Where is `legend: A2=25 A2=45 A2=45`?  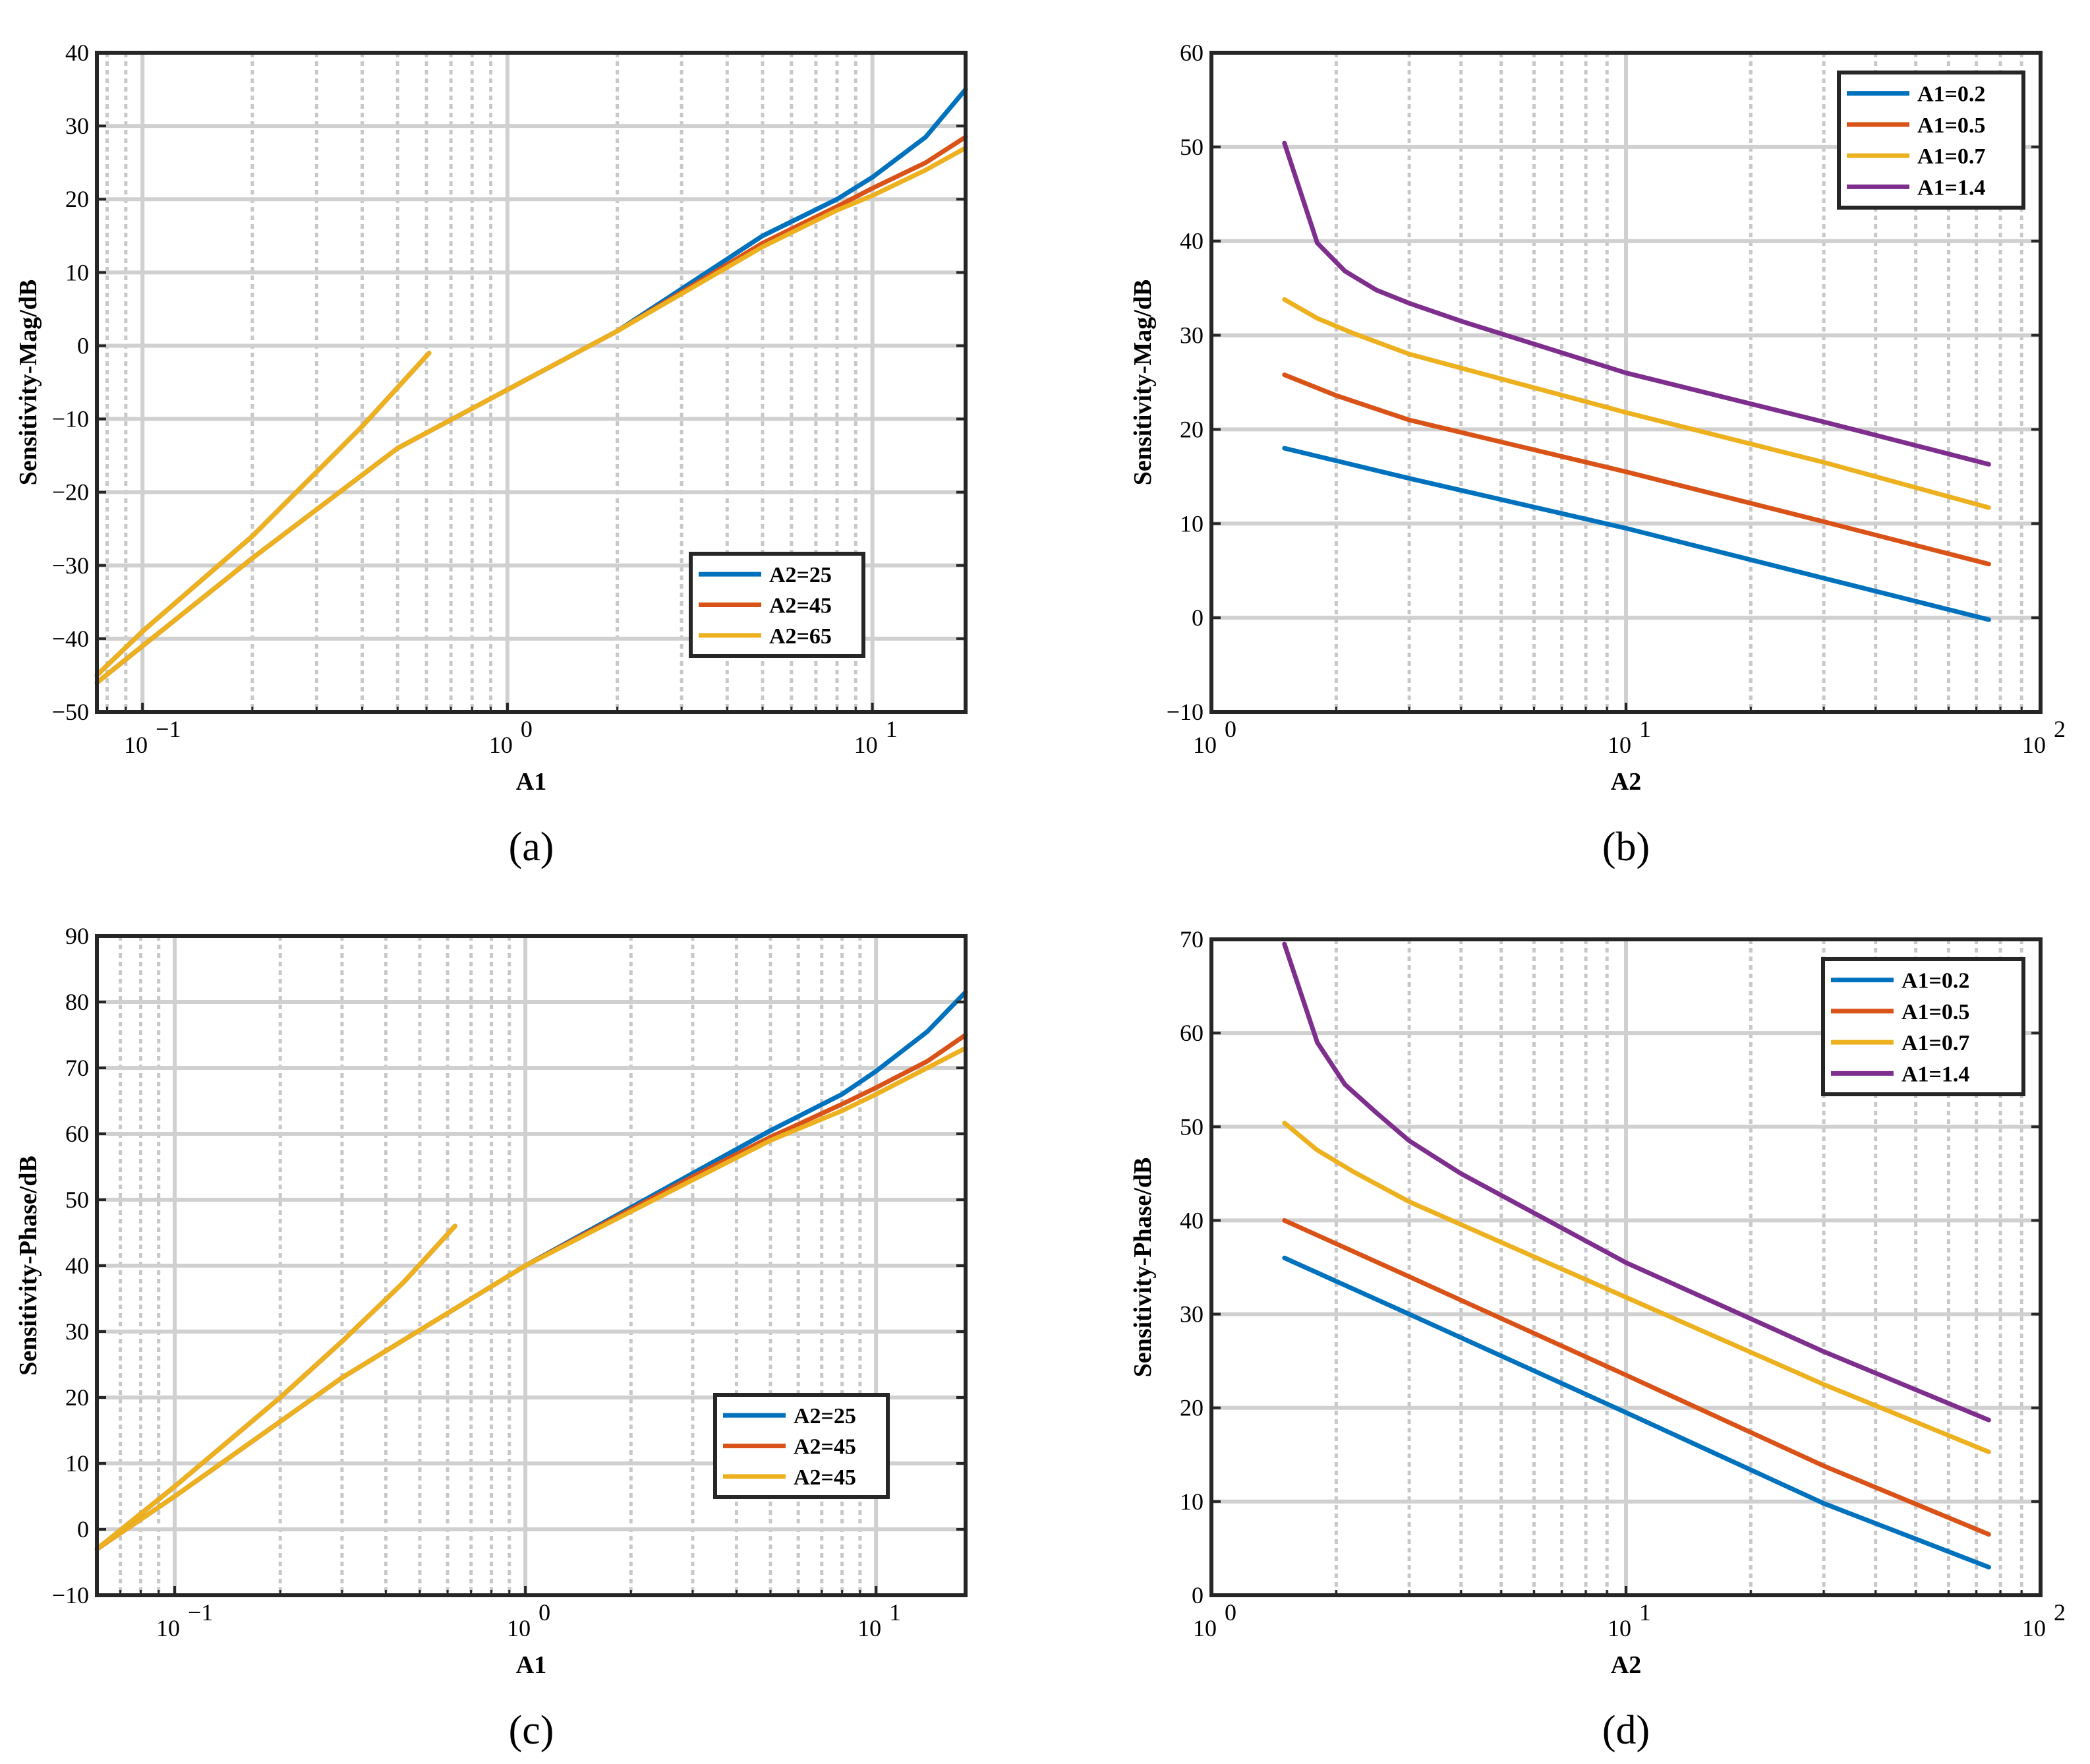 legend: A2=25 A2=45 A2=45 is located at coordinates (801, 1446).